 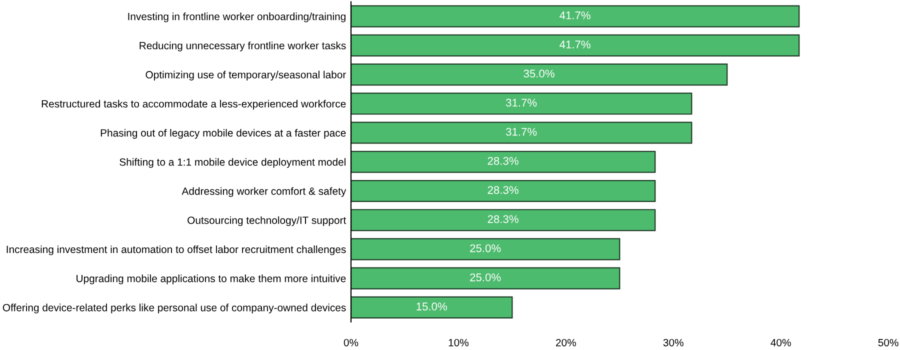 I want to click on y-tick-label: Restructured tasks to accommodate a less-experienced workforce, so click(x=194, y=105).